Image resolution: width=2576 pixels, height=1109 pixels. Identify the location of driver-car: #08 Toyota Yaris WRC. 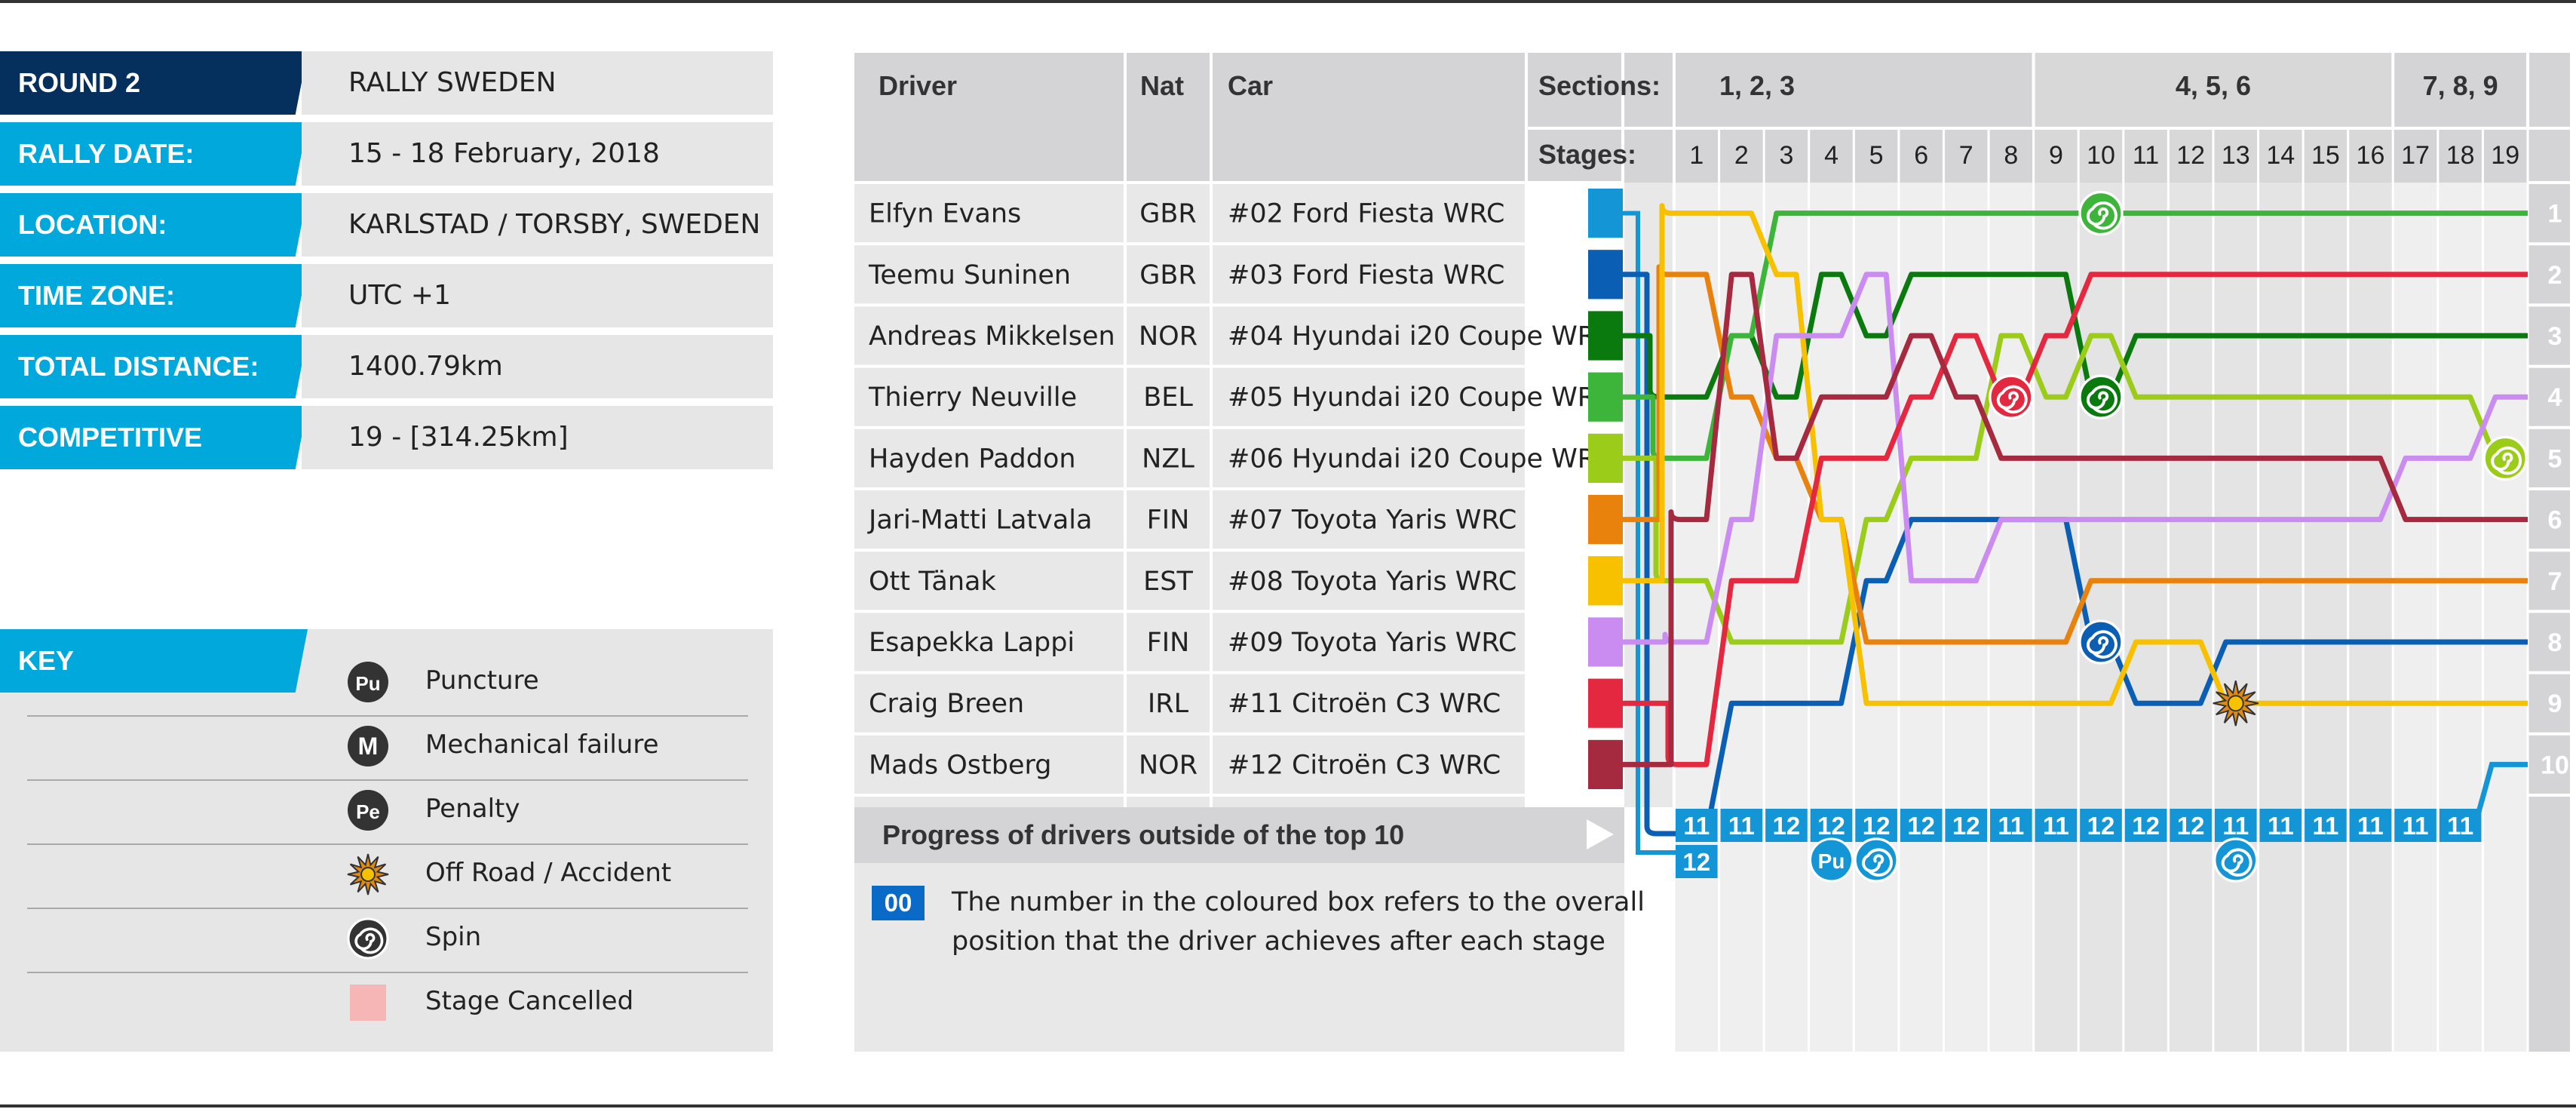
(1372, 582).